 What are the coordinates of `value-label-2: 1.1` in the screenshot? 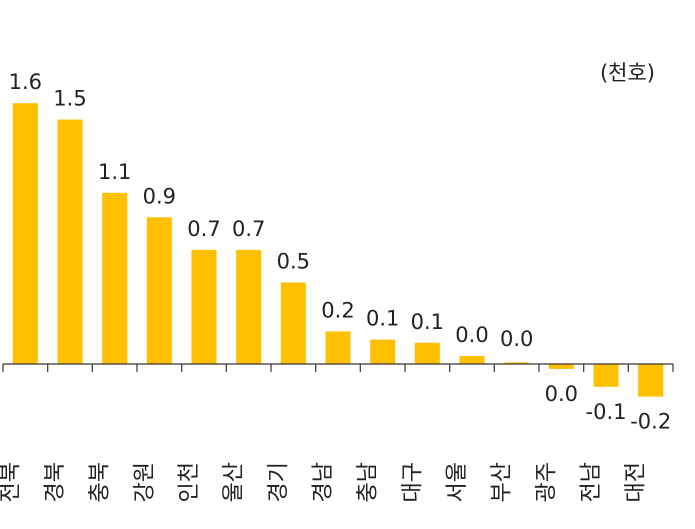 It's located at (114, 172).